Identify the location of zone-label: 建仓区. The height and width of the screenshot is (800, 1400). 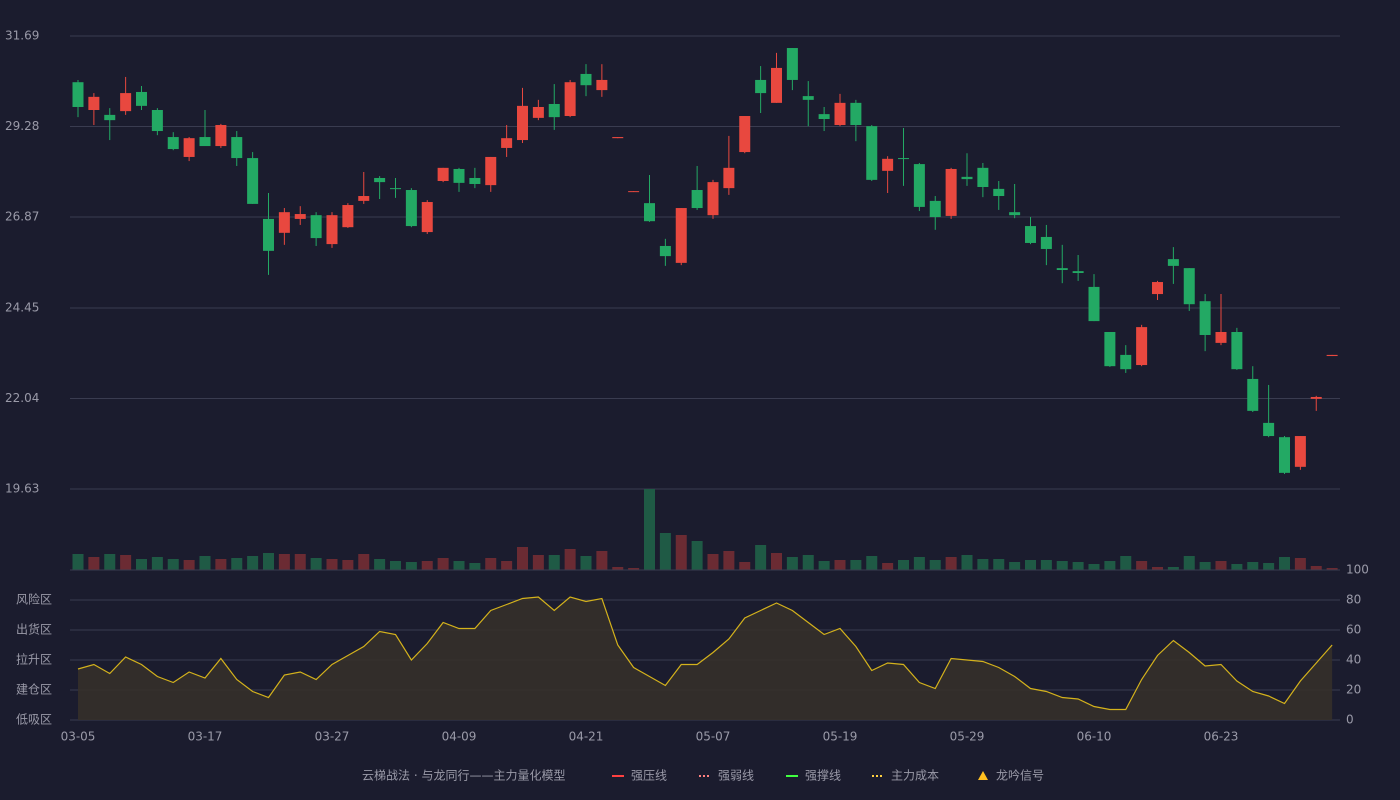
(34, 690).